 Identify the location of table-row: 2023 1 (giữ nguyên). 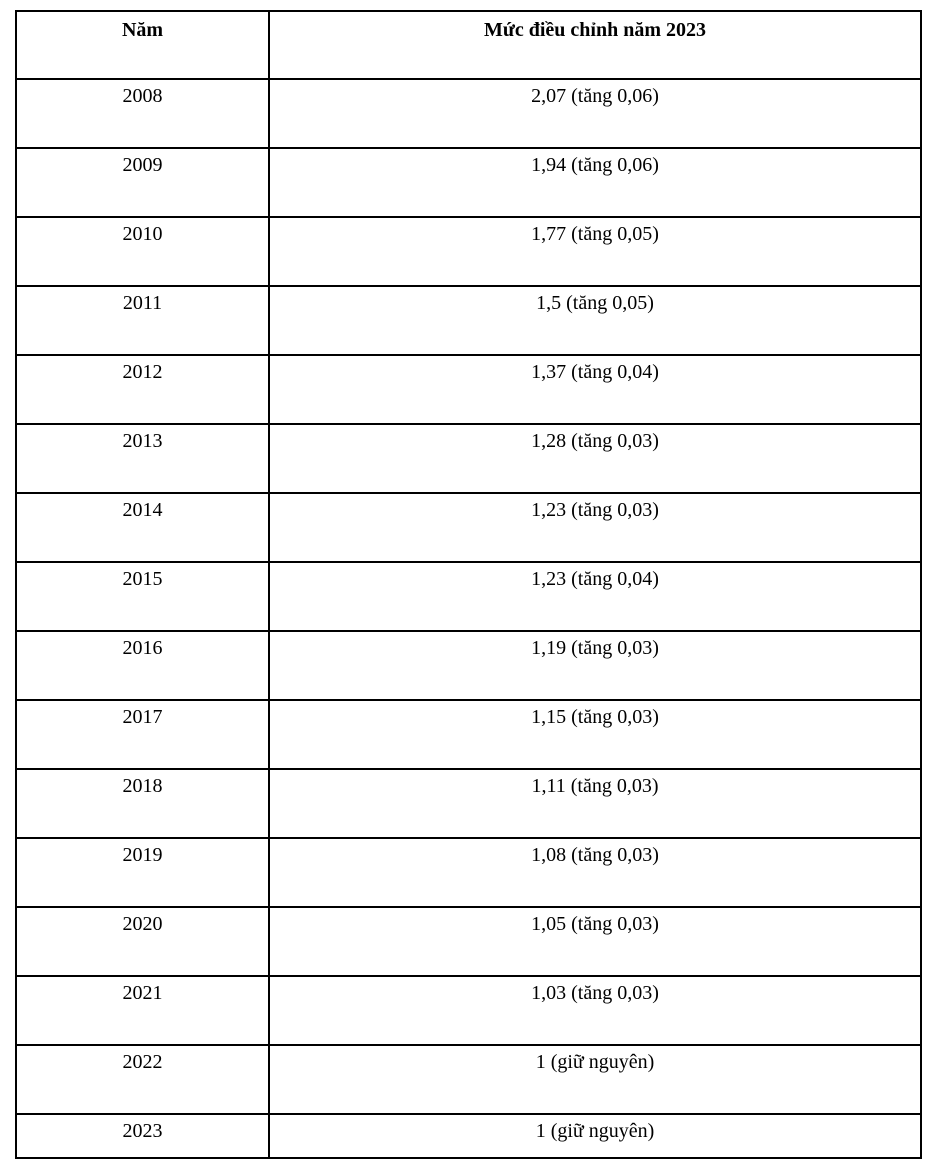
(468, 1136).